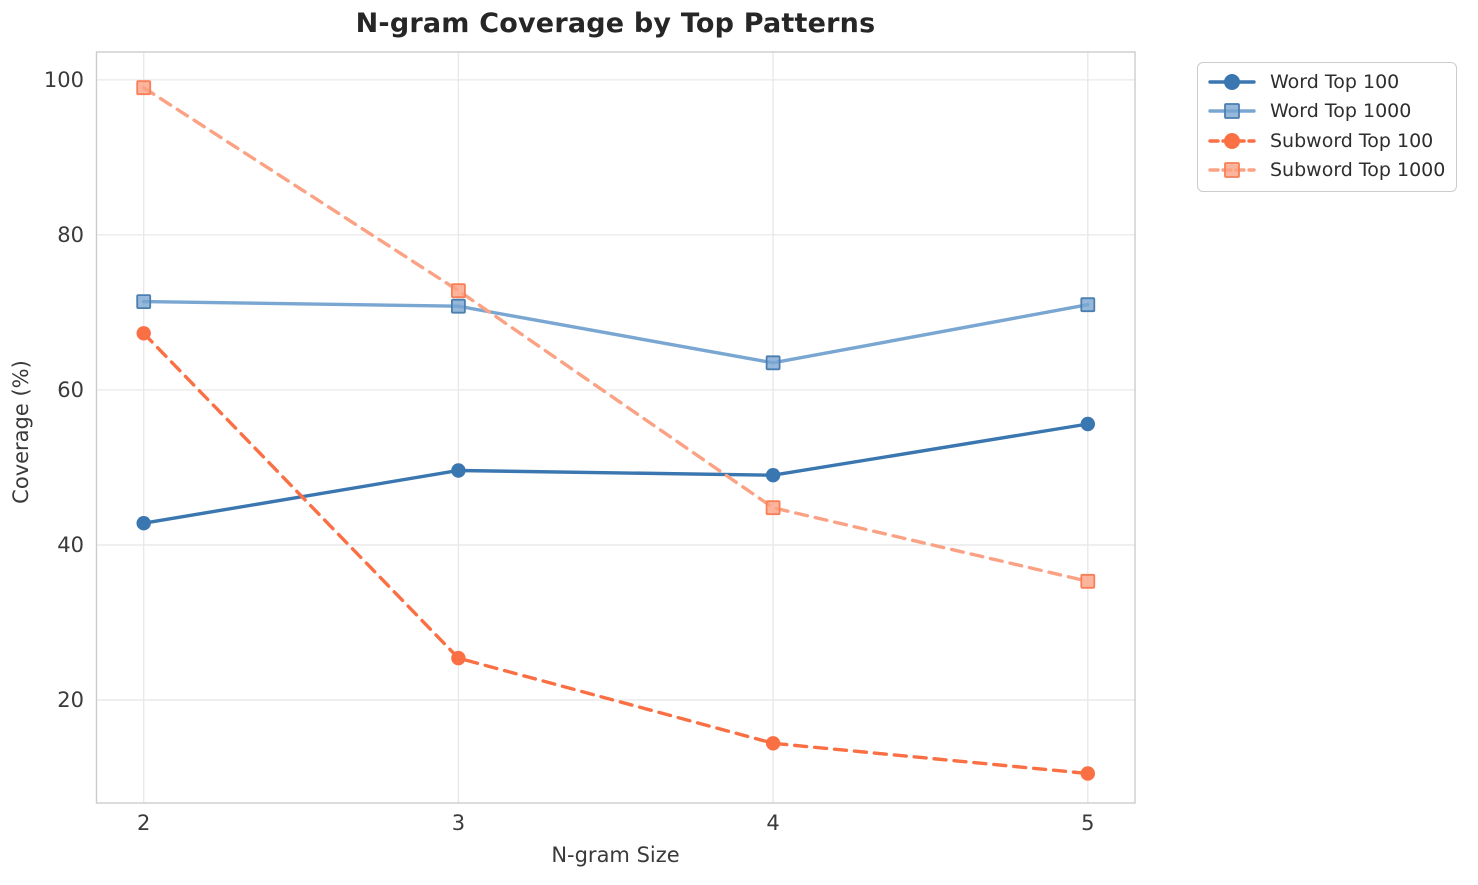 This screenshot has width=1478, height=885. I want to click on legend-item: Subword Top 100, so click(1328, 141).